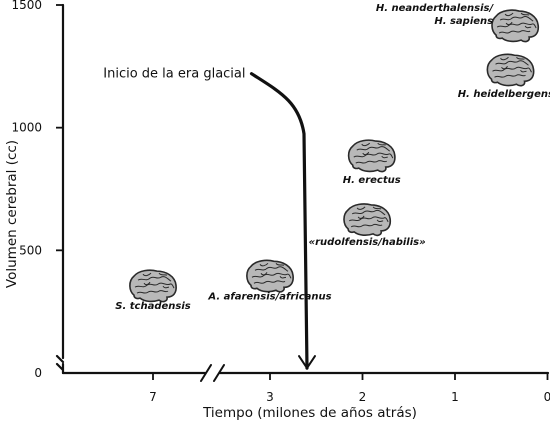 Image resolution: width=550 pixels, height=426 pixels. Describe the element at coordinates (26, 6) in the screenshot. I see `y-tick-label: 1500` at that location.